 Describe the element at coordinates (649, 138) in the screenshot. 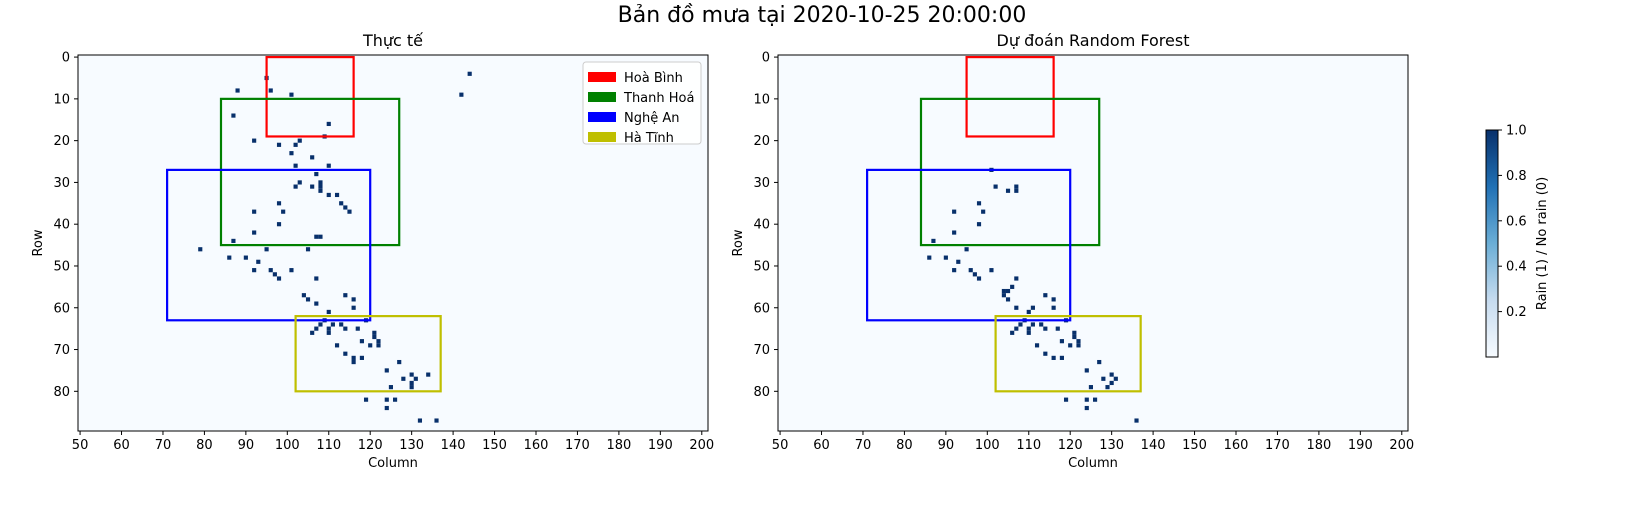

I see `legend-label-3: Hà Tĩnh` at that location.